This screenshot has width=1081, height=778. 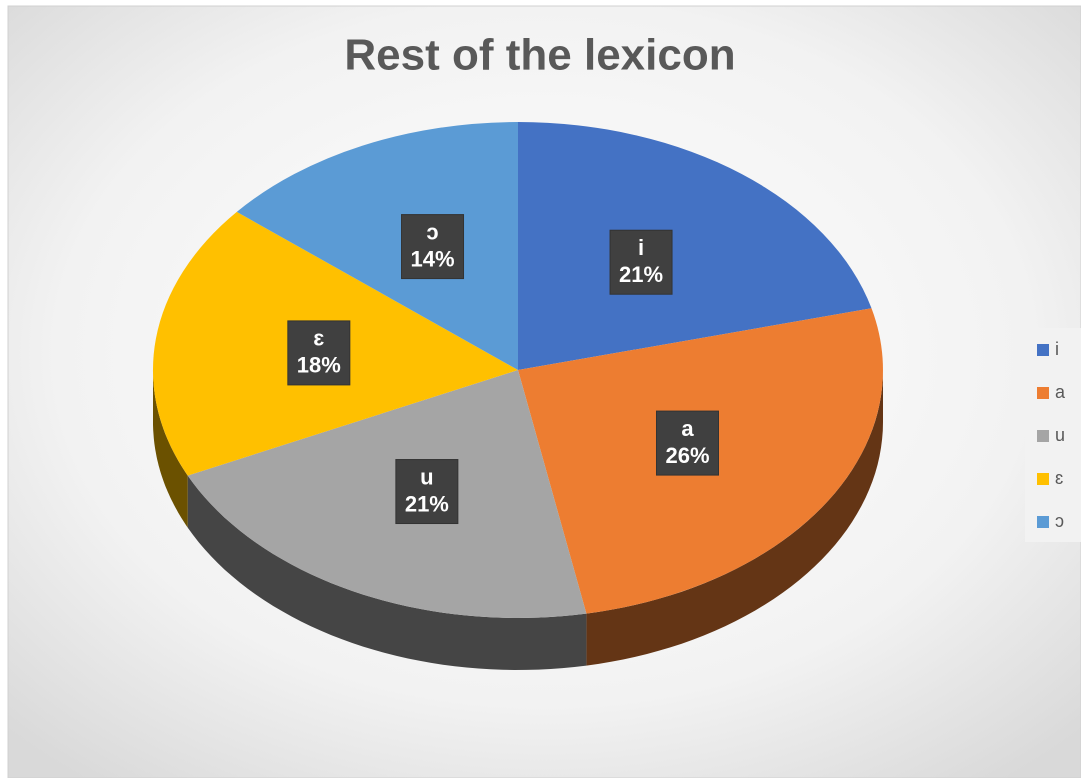 What do you see at coordinates (1057, 349) in the screenshot?
I see `legend-label: i` at bounding box center [1057, 349].